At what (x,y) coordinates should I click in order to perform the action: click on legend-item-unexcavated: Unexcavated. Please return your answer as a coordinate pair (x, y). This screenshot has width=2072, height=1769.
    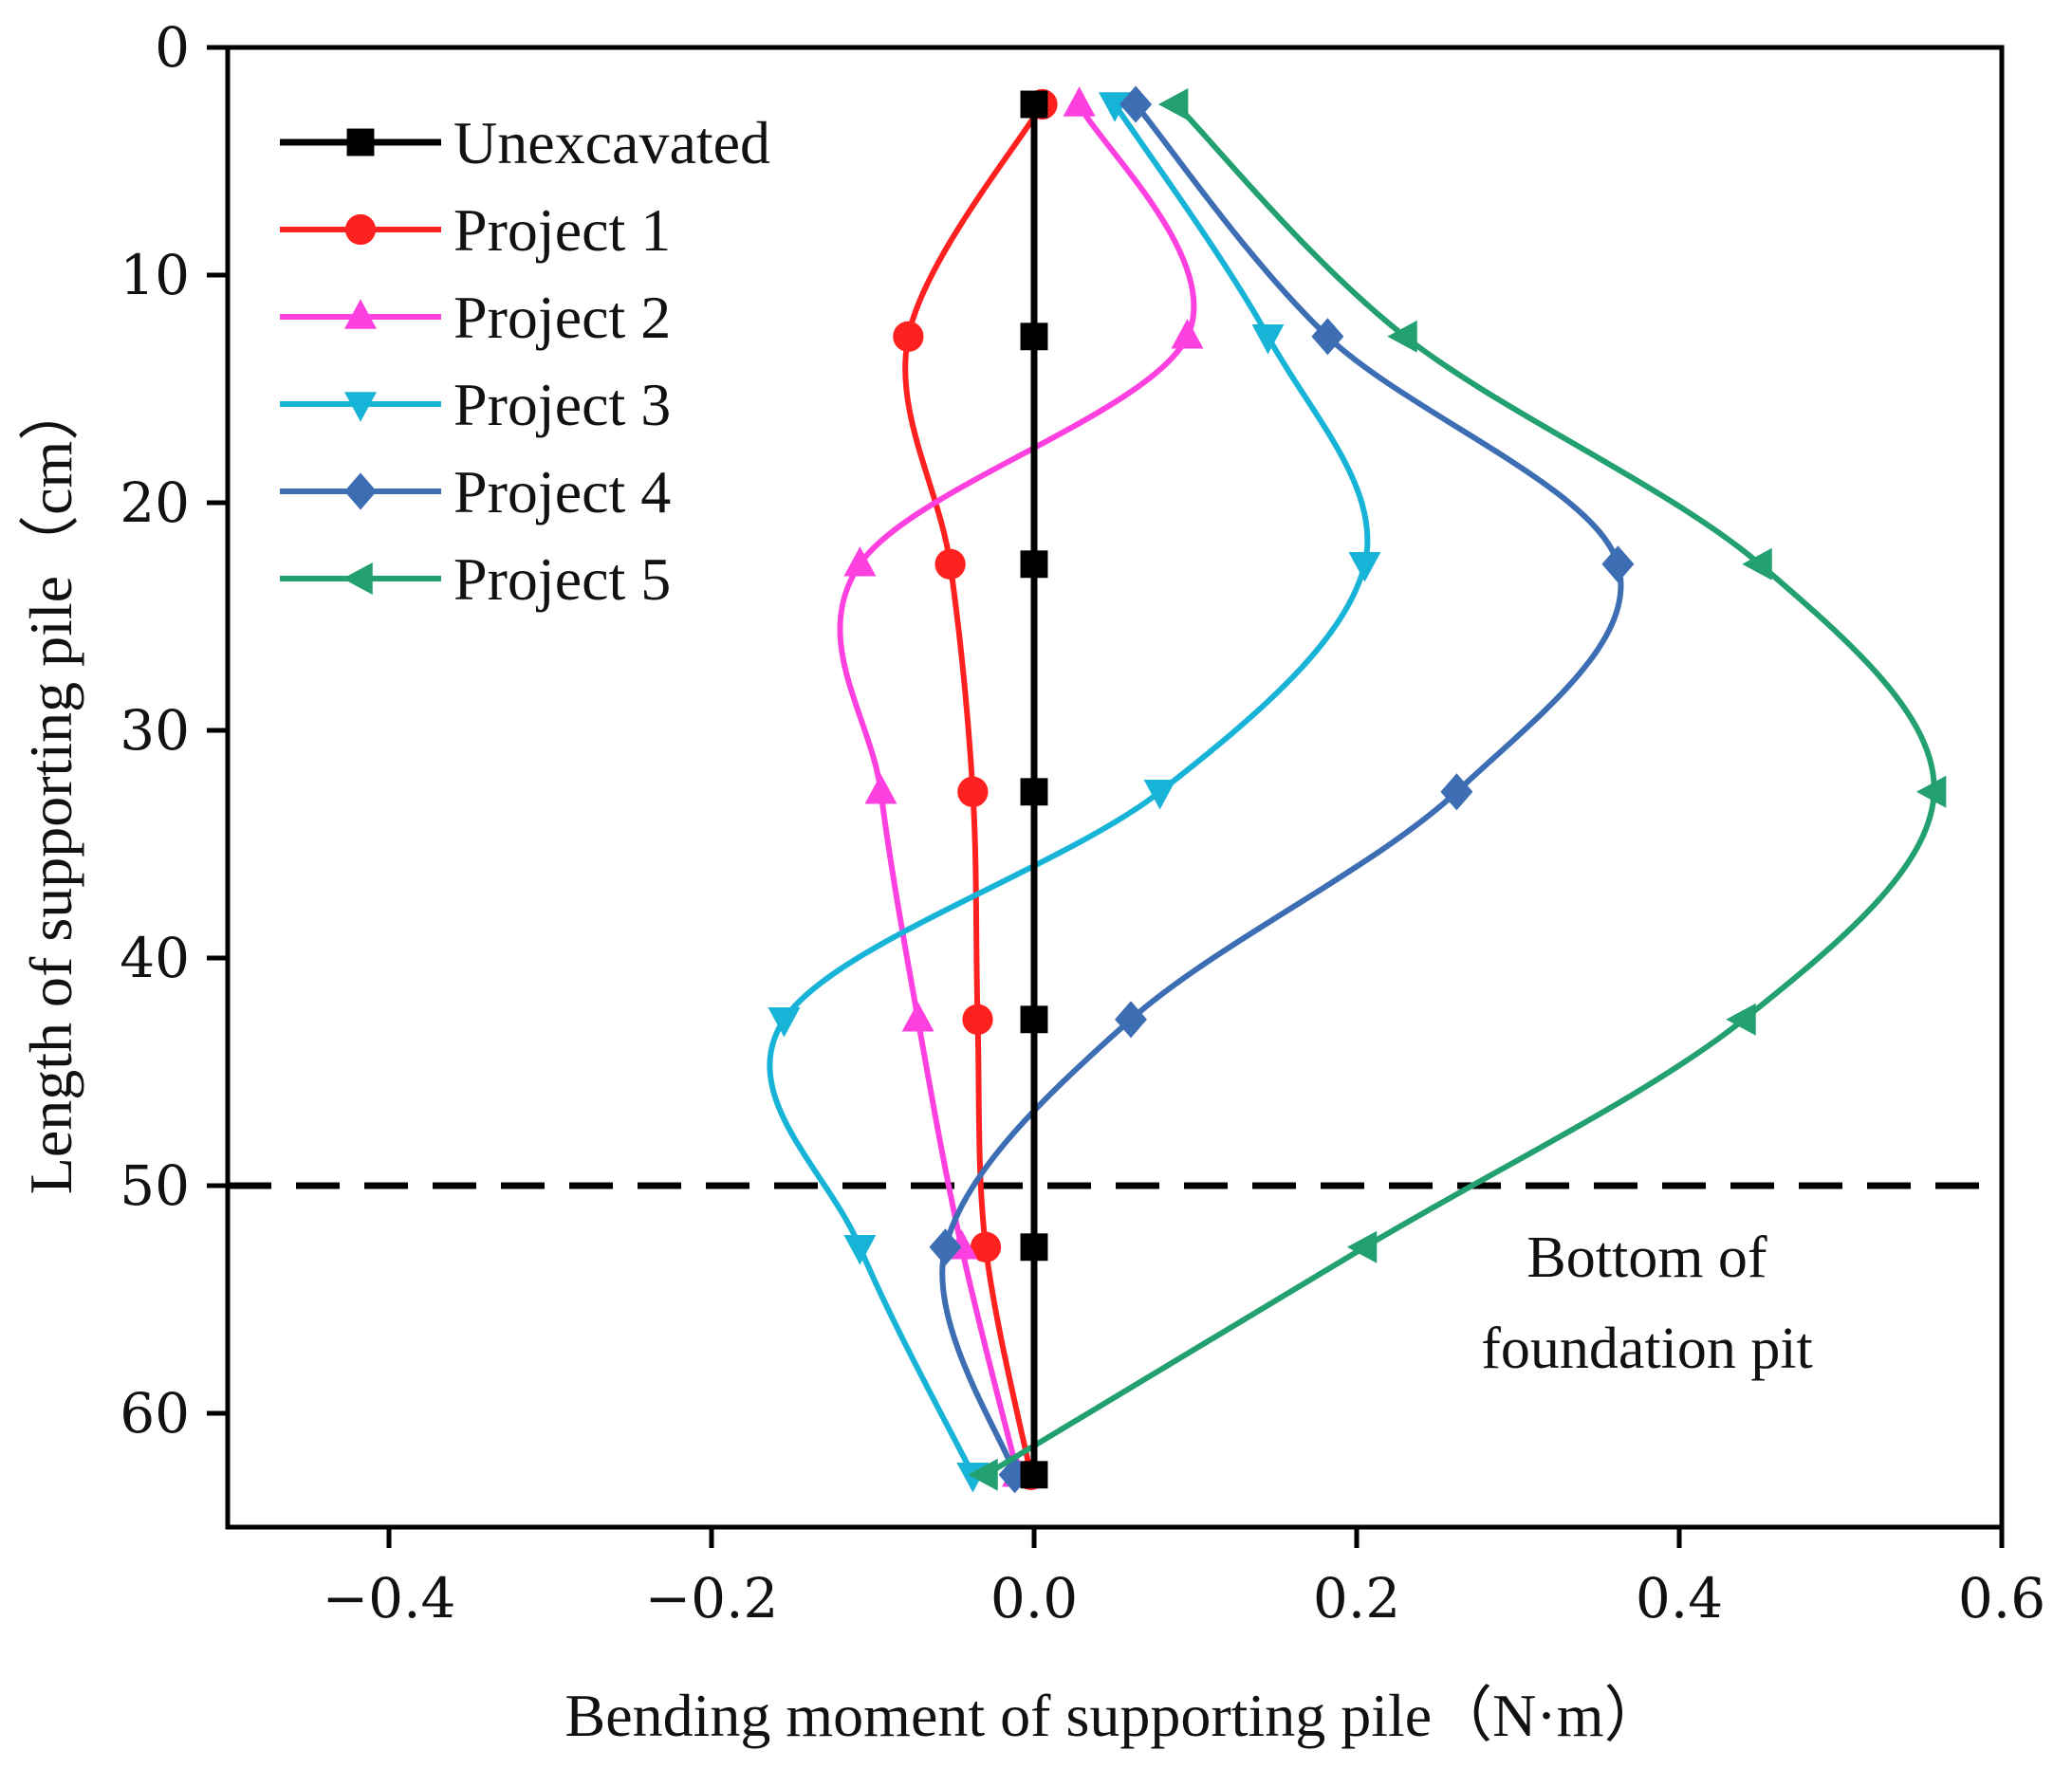
    Looking at the image, I should click on (525, 142).